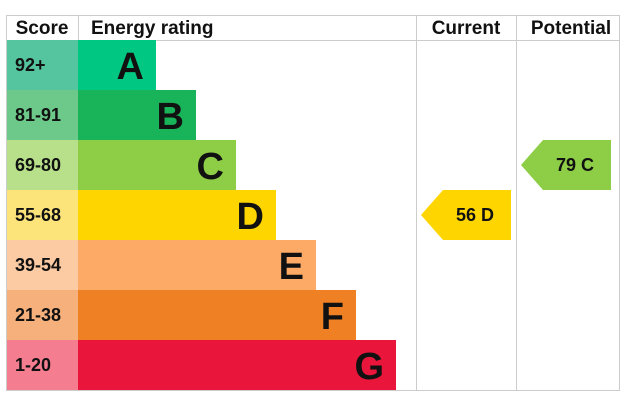 The image size is (626, 402). I want to click on score-label-f: 21-38, so click(38, 315).